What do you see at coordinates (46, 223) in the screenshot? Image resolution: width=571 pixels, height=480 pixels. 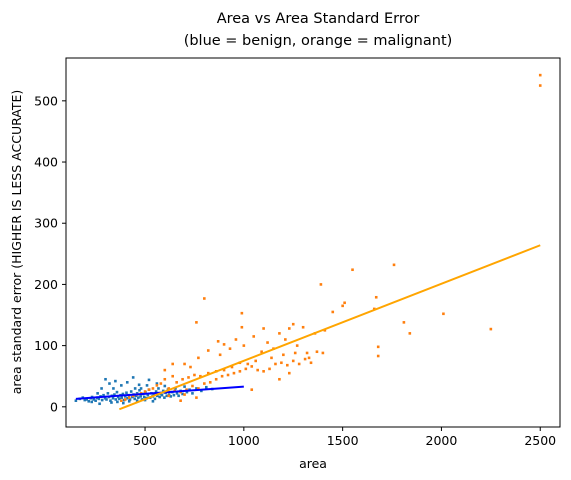 I see `y-tick-label: 300` at bounding box center [46, 223].